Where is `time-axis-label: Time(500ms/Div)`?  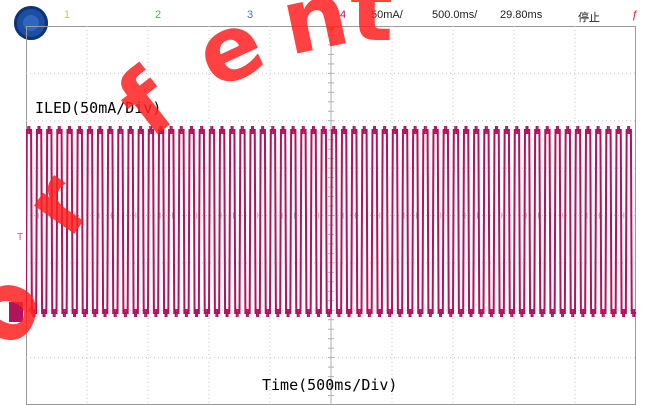
time-axis-label: Time(500ms/Div) is located at coordinates (330, 385).